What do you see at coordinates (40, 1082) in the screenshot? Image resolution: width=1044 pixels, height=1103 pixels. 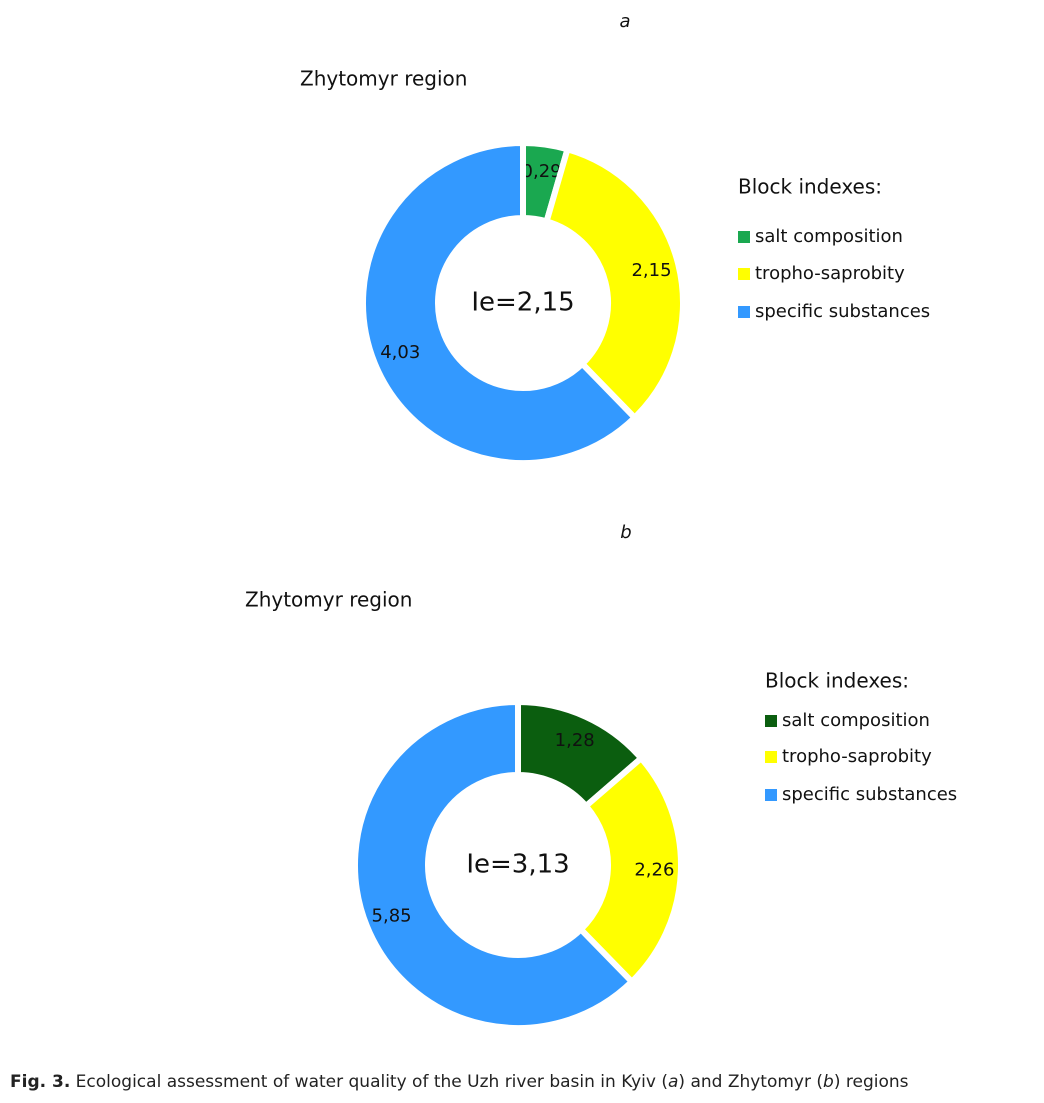 I see `caption-label: Fig. 3.` at bounding box center [40, 1082].